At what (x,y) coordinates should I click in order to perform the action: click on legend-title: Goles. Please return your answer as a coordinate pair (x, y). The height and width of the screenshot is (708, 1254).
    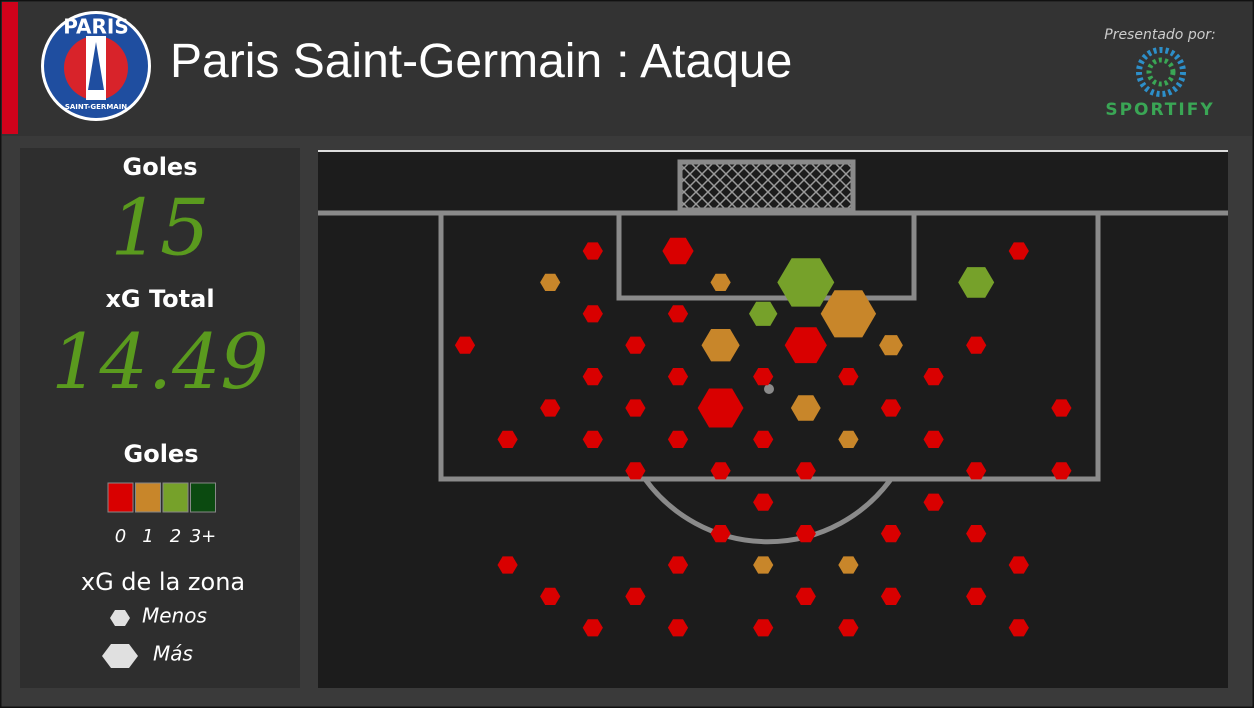
    Looking at the image, I should click on (161, 454).